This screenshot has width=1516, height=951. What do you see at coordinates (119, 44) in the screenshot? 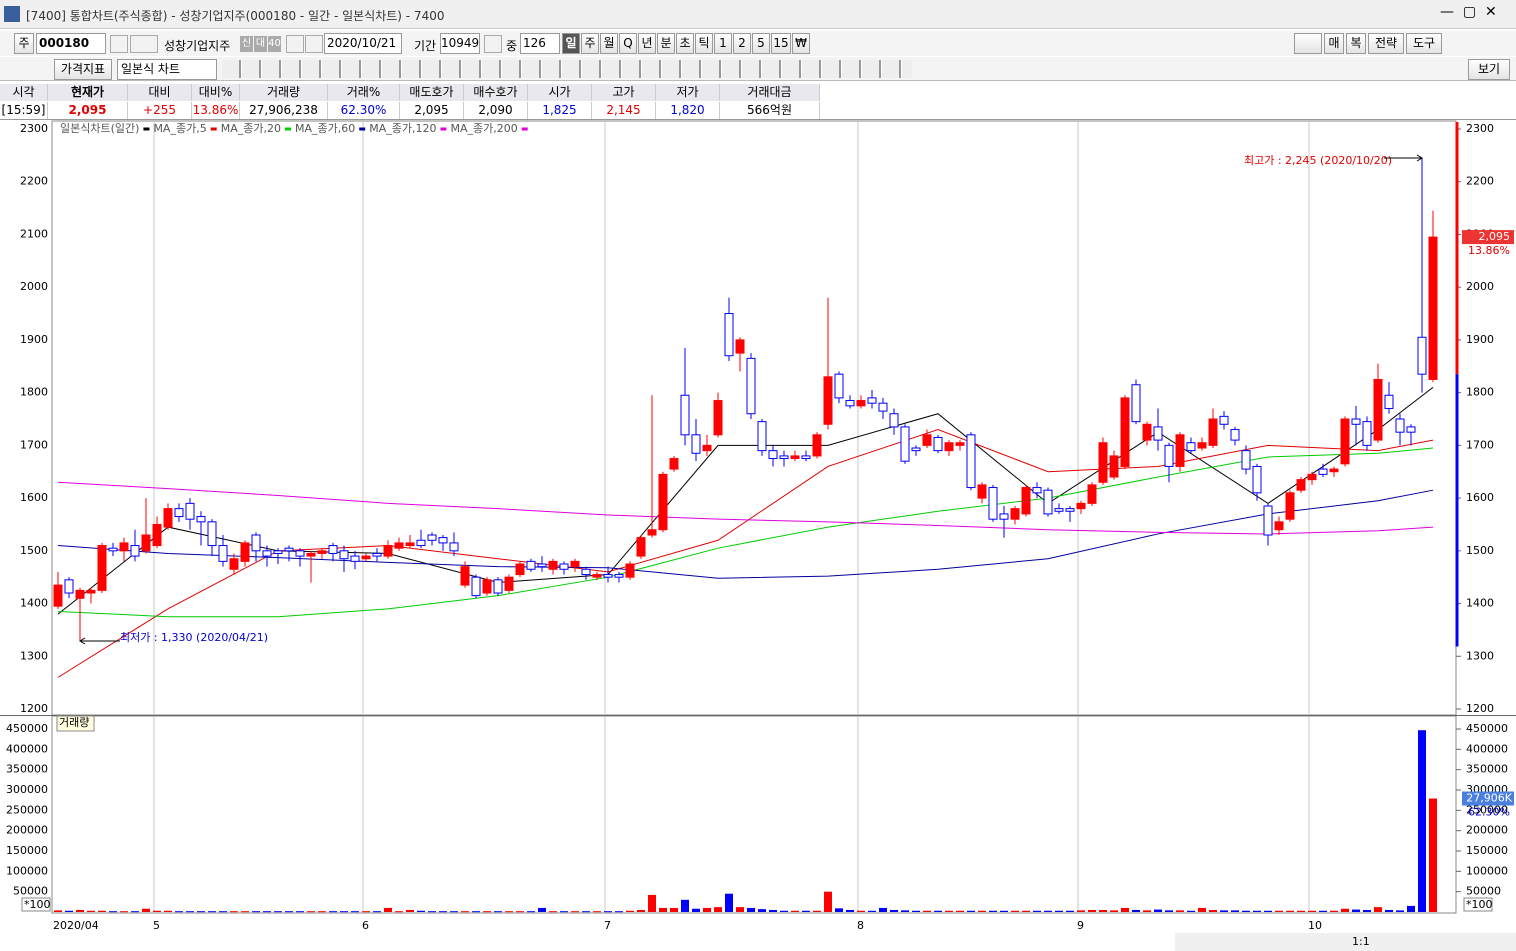
I see `search-icon` at bounding box center [119, 44].